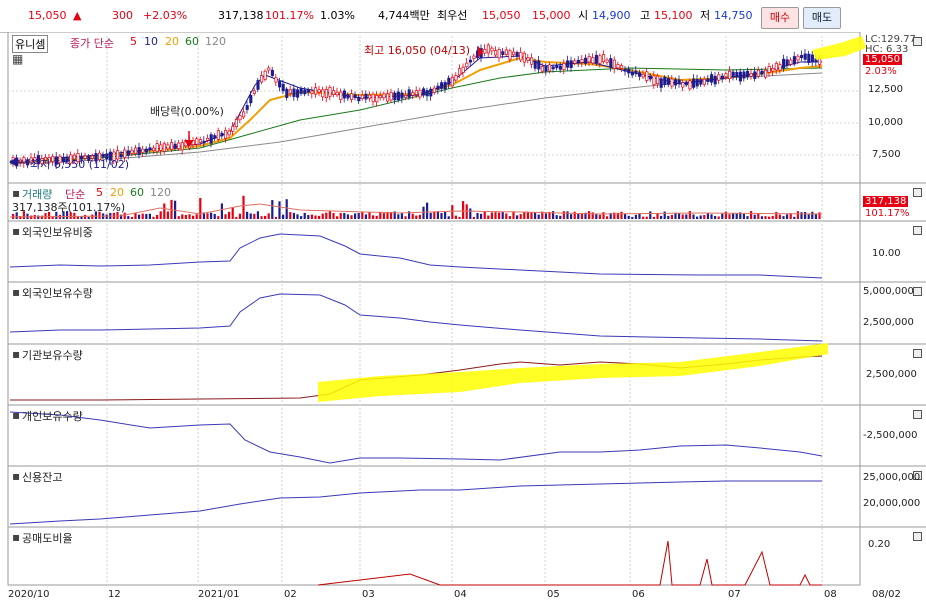  I want to click on credit-balance-line, so click(415, 502).